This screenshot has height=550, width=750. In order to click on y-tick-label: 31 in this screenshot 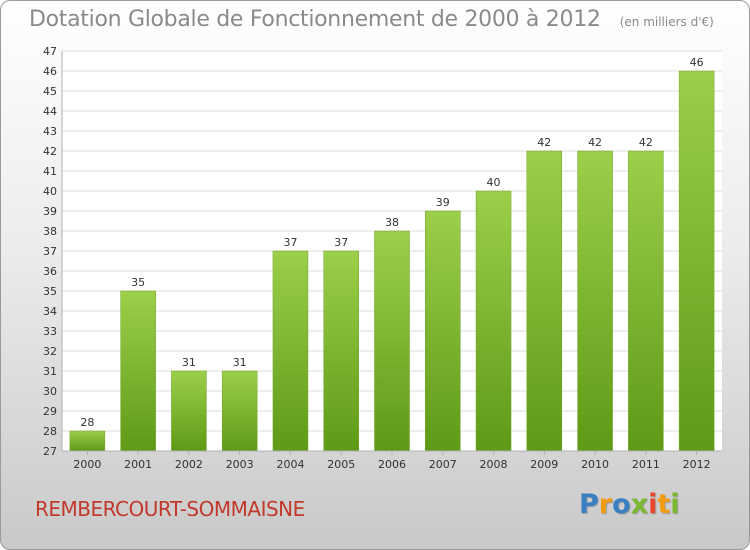, I will do `click(50, 371)`.